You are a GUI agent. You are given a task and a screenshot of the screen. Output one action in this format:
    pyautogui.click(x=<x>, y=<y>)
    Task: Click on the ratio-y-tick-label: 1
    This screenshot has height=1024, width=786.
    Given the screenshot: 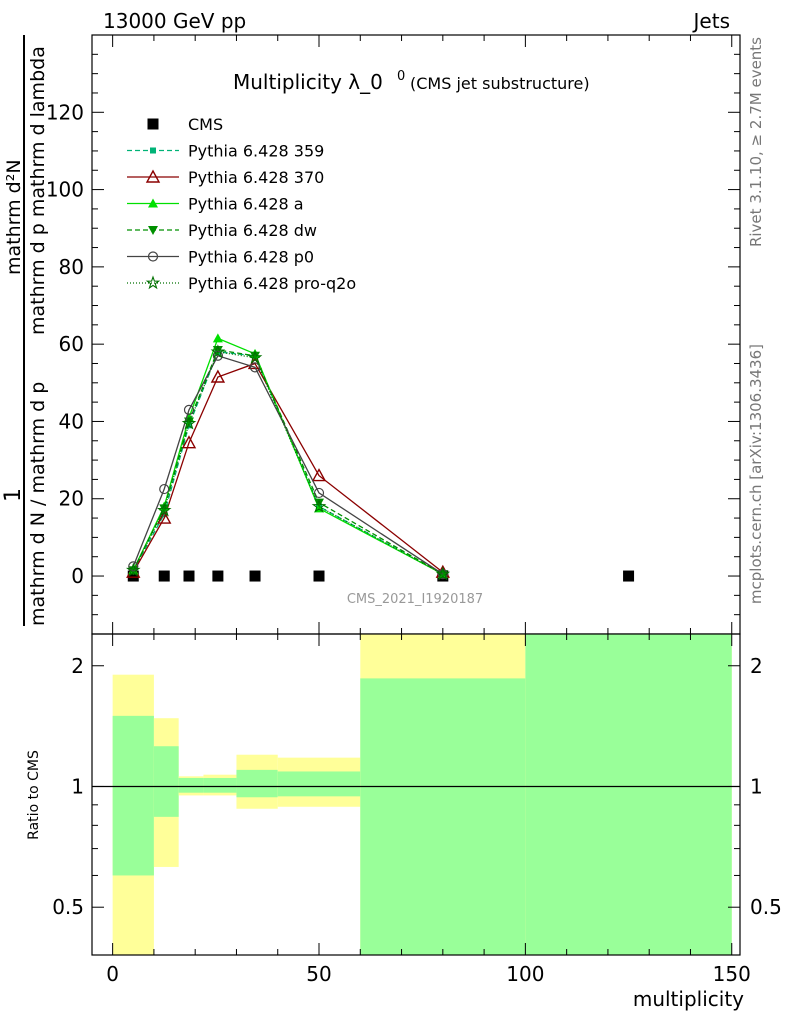 What is the action you would take?
    pyautogui.click(x=77, y=786)
    